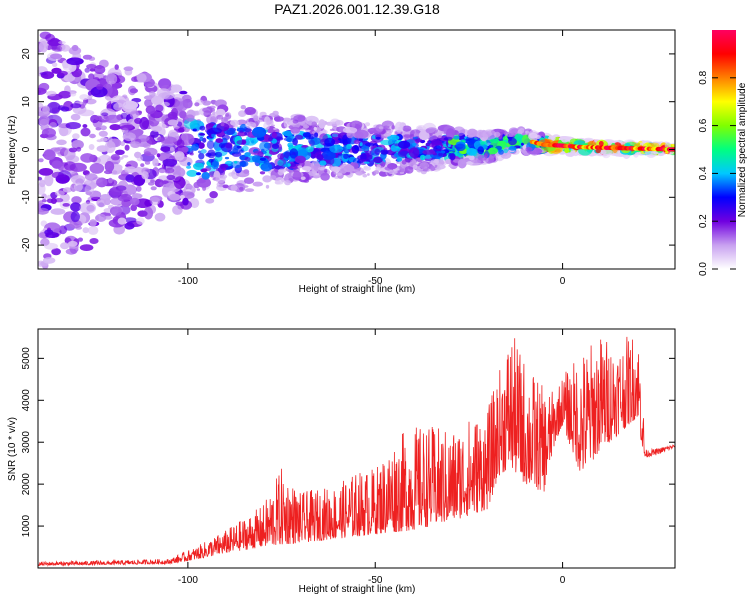  I want to click on colorbar-label: Normalized spectral amplitude, so click(742, 149).